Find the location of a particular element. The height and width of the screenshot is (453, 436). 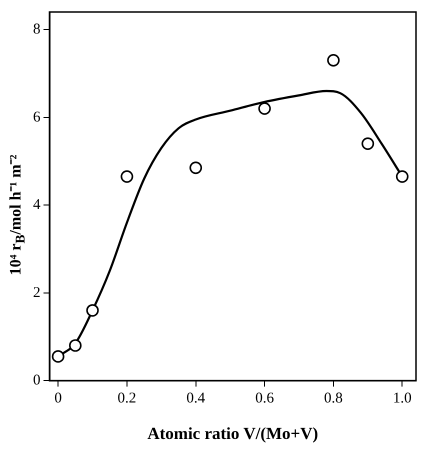

y-tick-label: 2 is located at coordinates (36, 292).